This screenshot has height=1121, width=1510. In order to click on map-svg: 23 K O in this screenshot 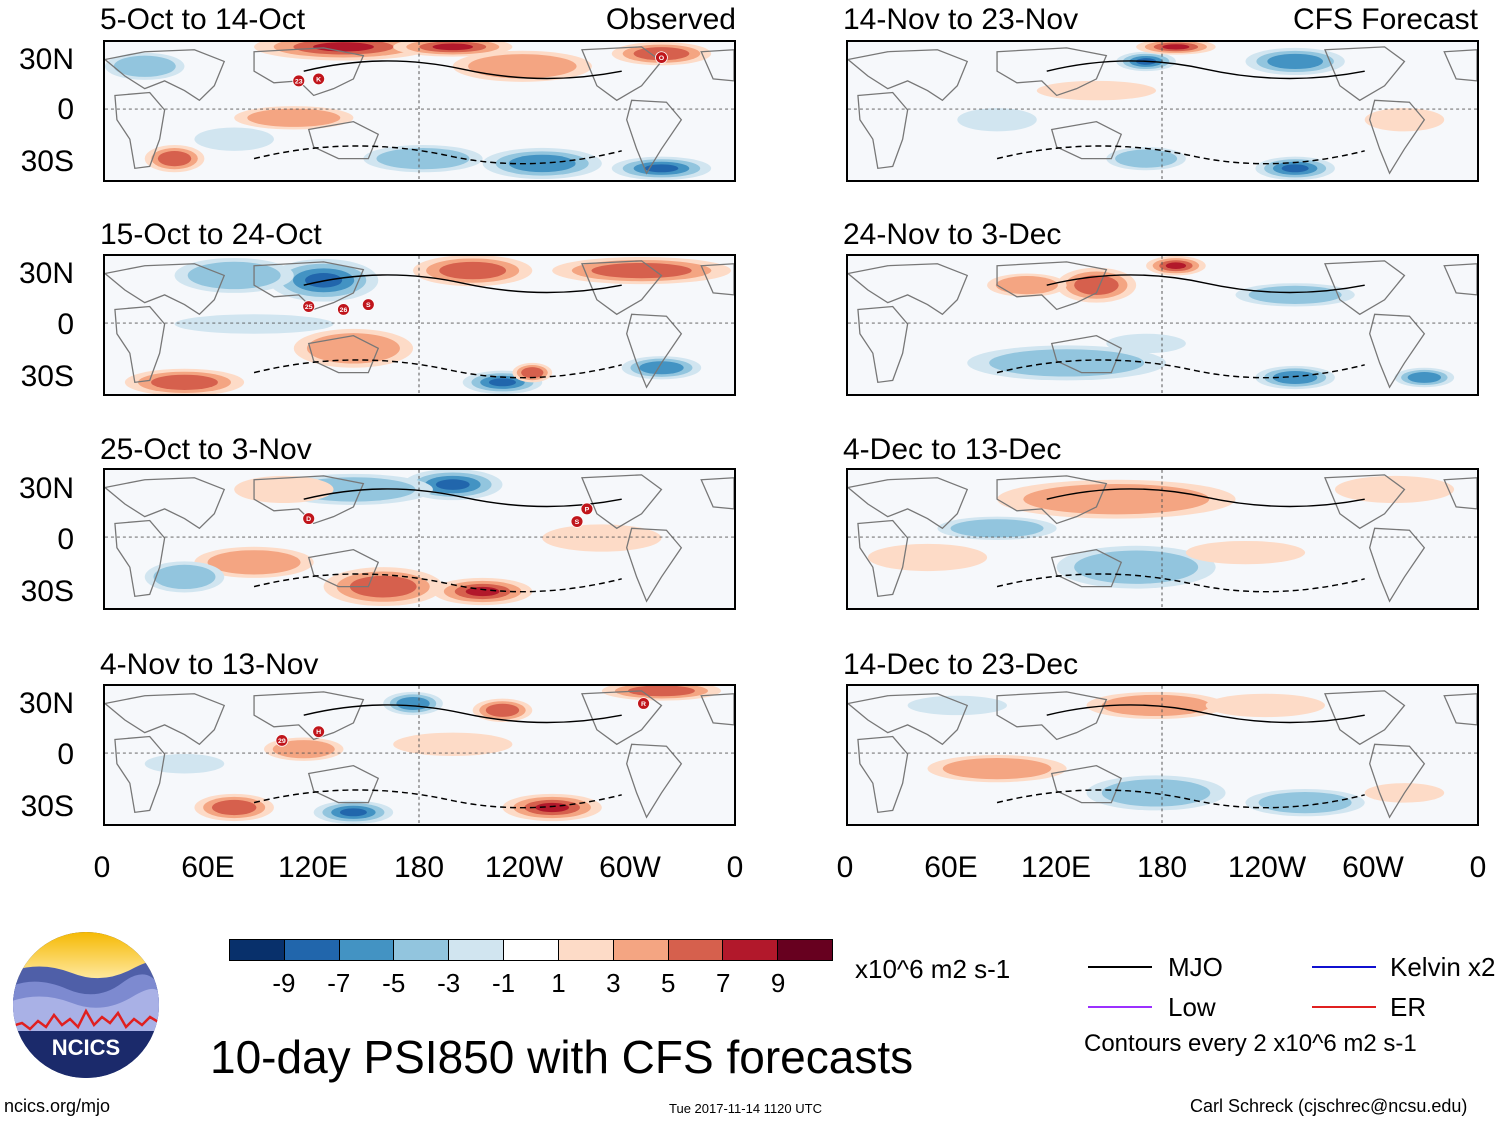, I will do `click(419, 111)`.